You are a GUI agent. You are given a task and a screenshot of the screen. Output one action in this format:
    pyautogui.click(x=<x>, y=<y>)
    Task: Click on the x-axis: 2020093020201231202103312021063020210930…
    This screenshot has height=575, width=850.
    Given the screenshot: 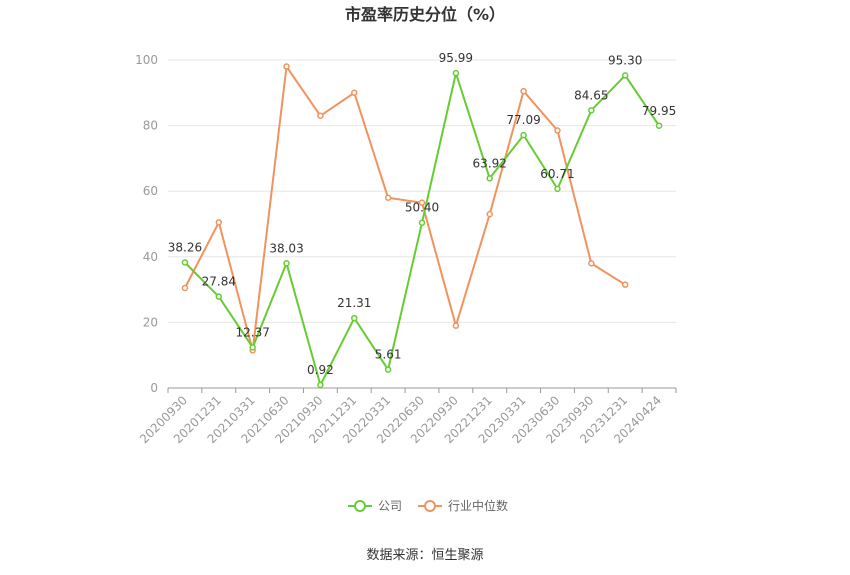 What is the action you would take?
    pyautogui.click(x=407, y=416)
    